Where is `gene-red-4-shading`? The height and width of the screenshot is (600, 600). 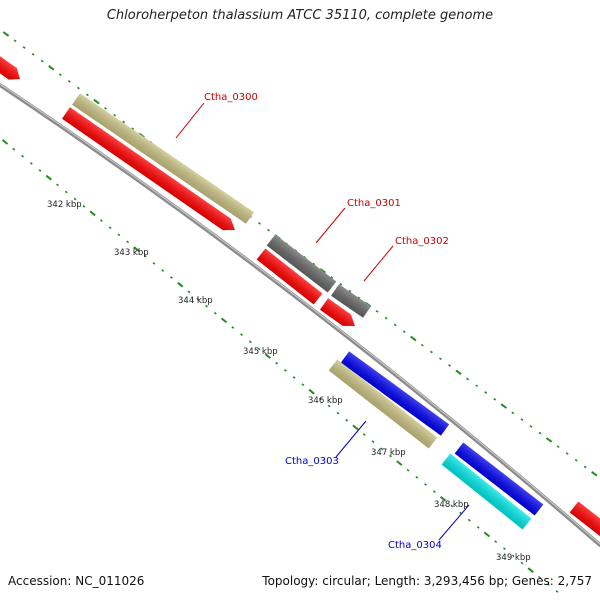 gene-red-4-shading is located at coordinates (337, 312).